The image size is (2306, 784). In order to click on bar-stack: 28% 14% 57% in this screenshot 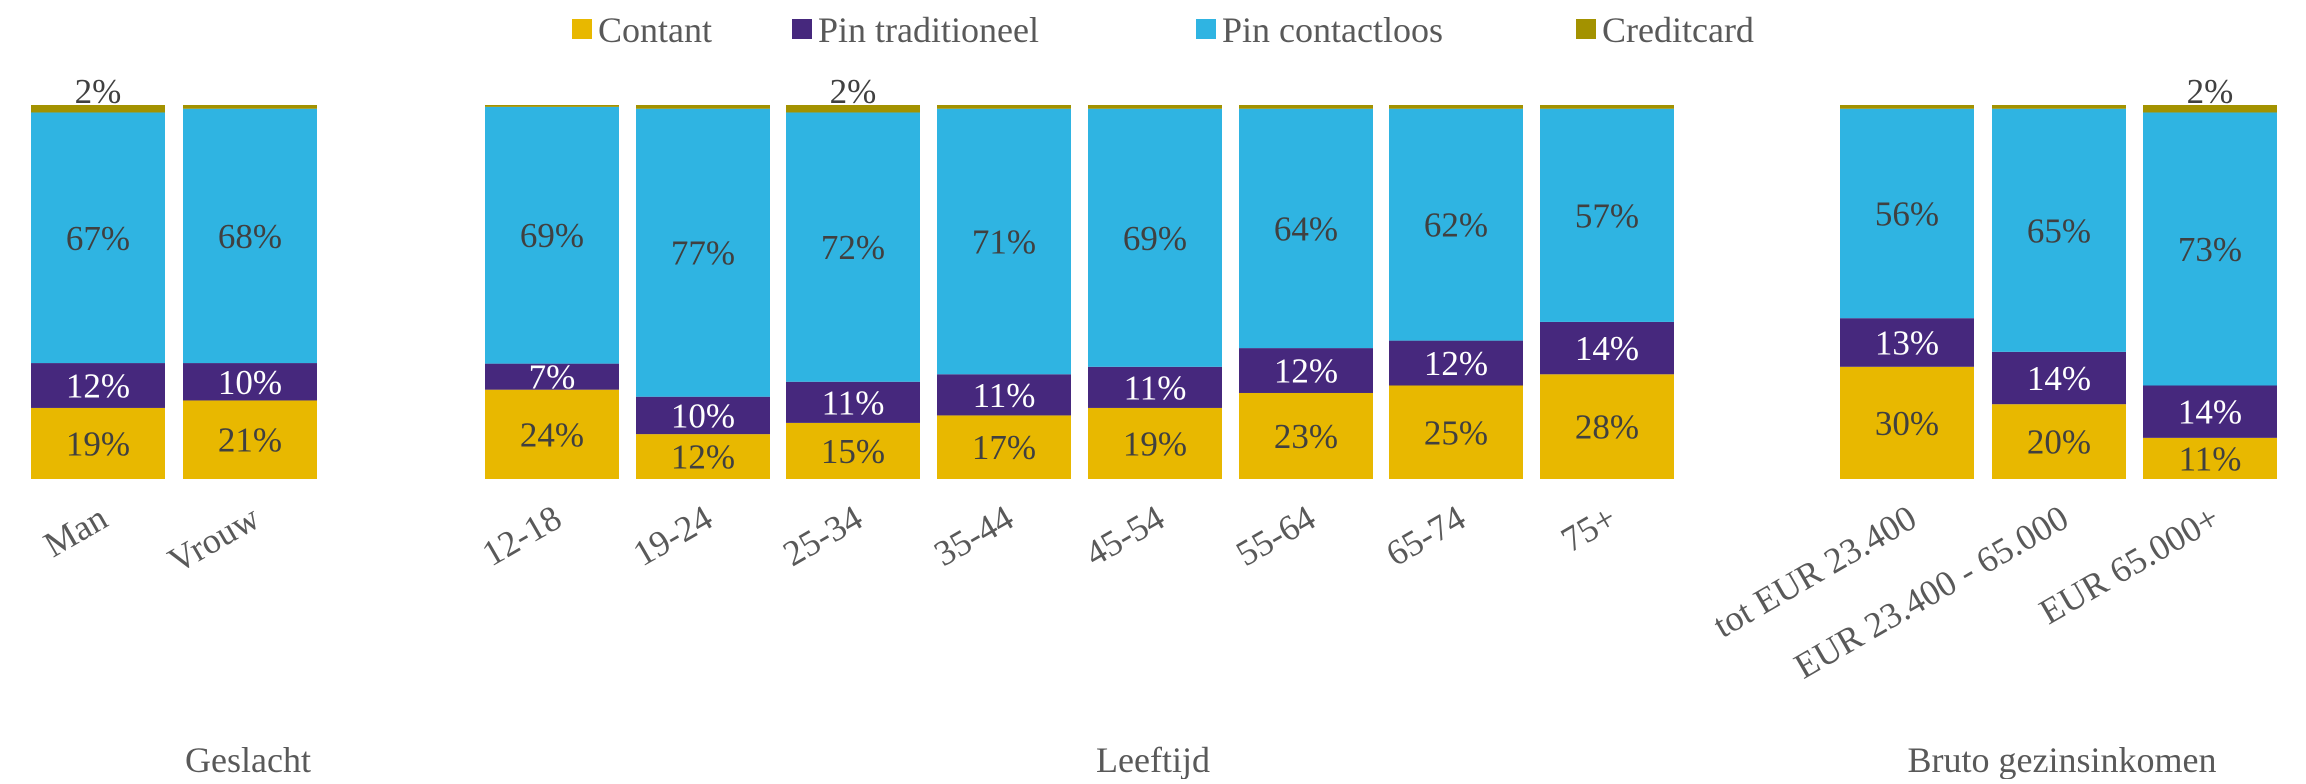, I will do `click(1607, 292)`.